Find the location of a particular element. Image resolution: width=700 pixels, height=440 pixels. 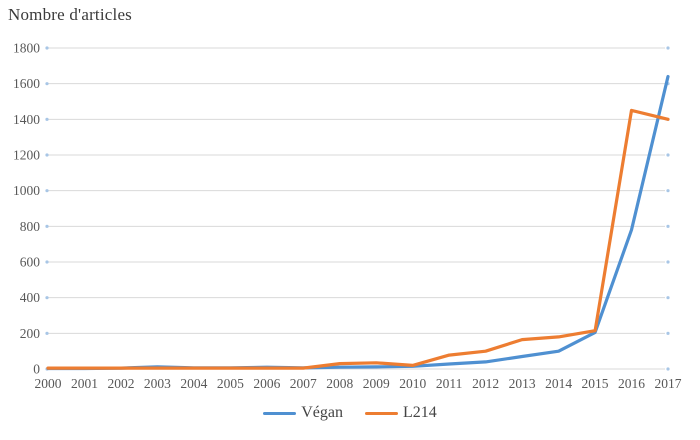

vegan-line-swatch is located at coordinates (280, 413).